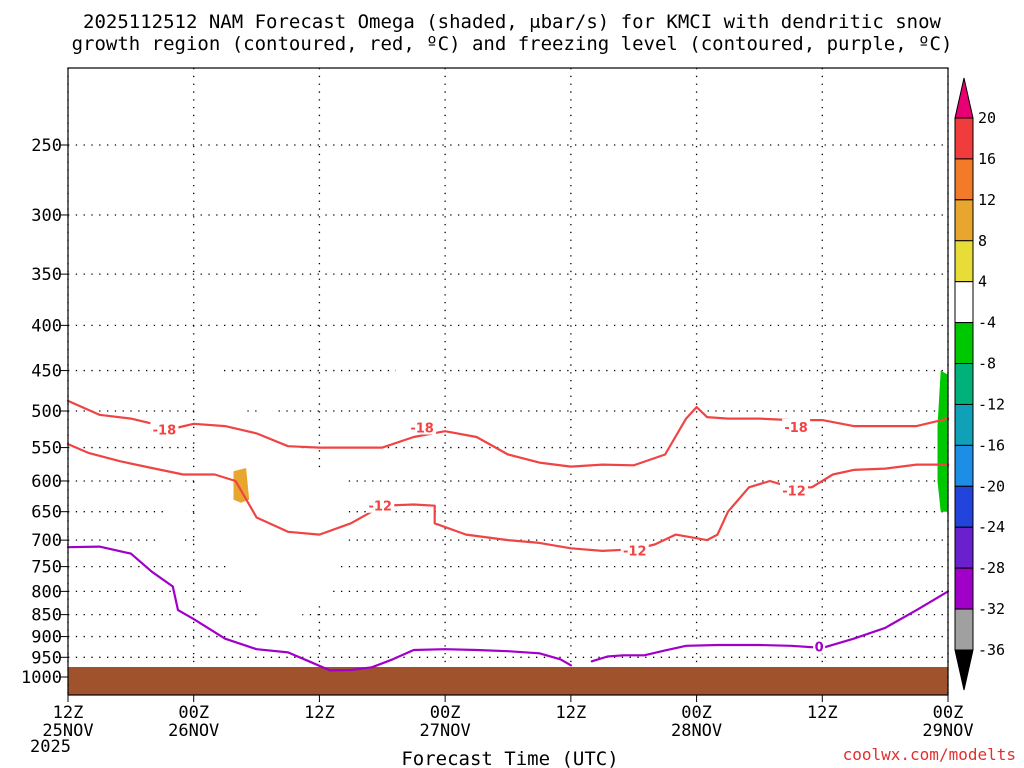  Describe the element at coordinates (46, 275) in the screenshot. I see `y-tick-label: 350` at that location.